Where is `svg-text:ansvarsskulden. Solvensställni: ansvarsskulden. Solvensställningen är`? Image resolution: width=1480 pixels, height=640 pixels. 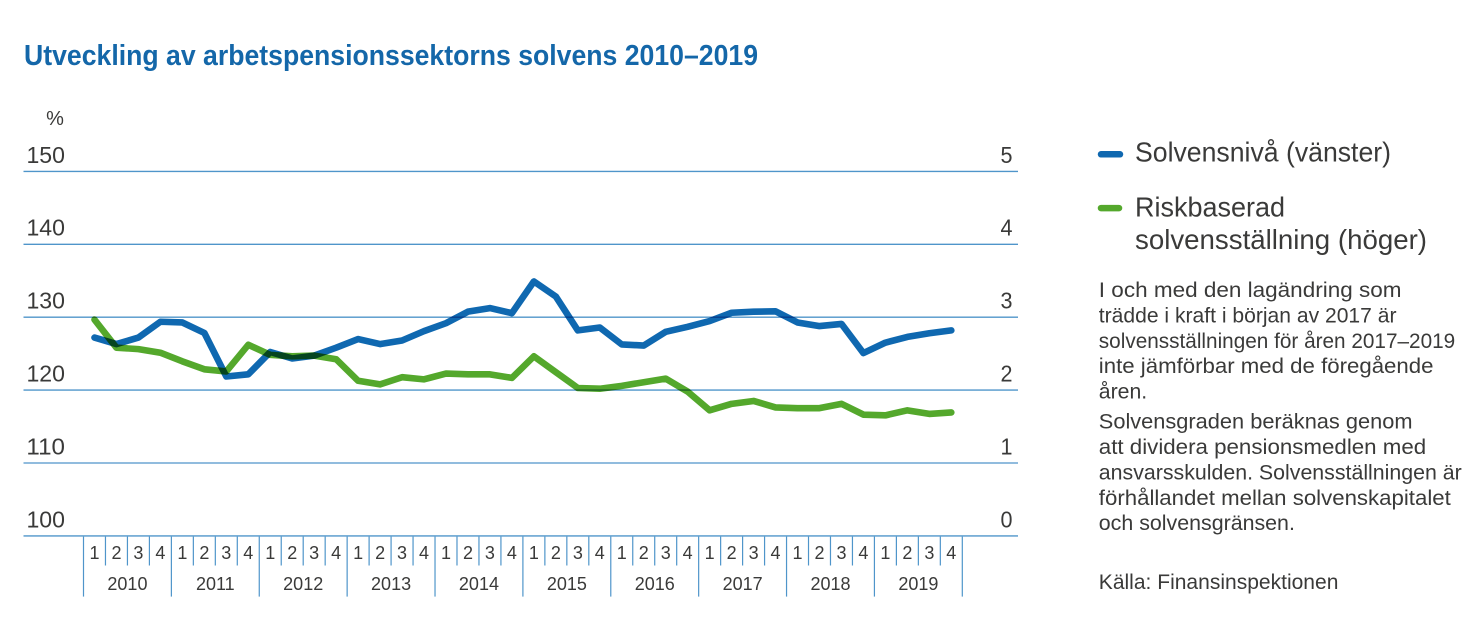
svg-text:ansvarsskulden. Solvensställni: ansvarsskulden. Solvensställningen är is located at coordinates (1280, 472).